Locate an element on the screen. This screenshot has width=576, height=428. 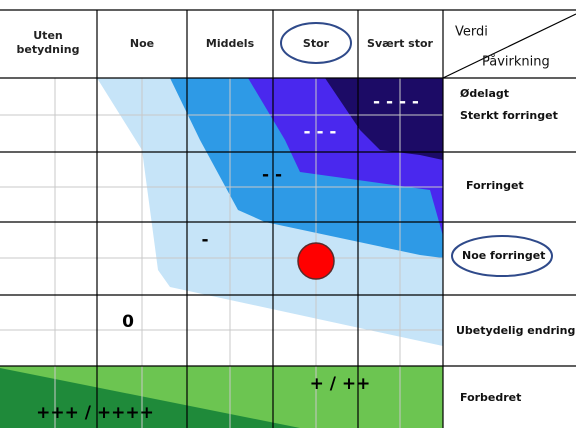
column-header: Noe is located at coordinates (142, 43).